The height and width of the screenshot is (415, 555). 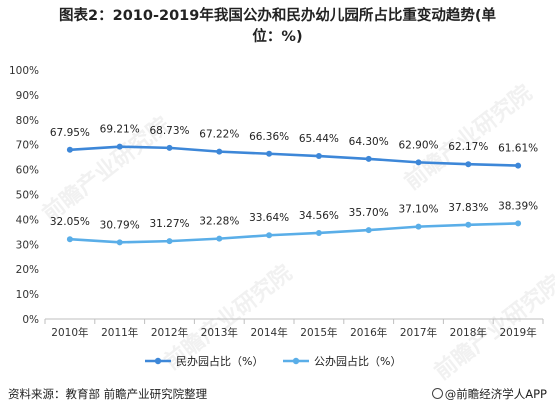 I want to click on x-tick-label: 2012年, so click(x=169, y=332).